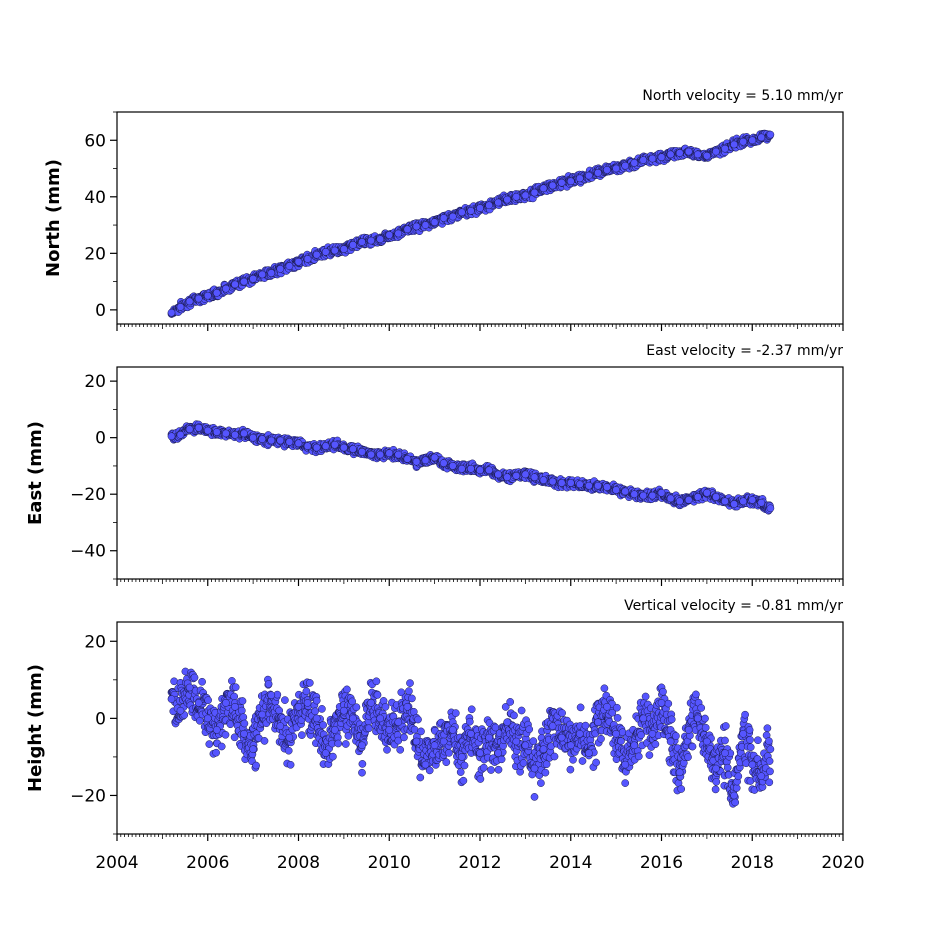  What do you see at coordinates (95, 141) in the screenshot?
I see `north-y-tick-3: 60` at bounding box center [95, 141].